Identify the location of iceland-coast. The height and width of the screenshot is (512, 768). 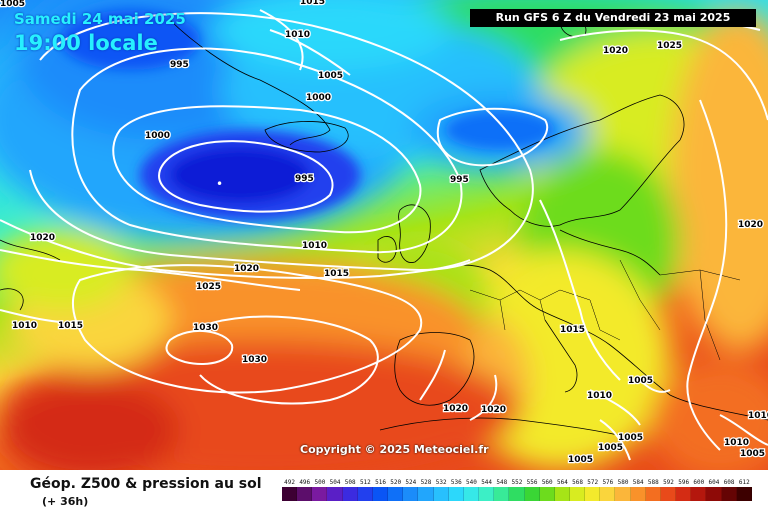
(306, 137).